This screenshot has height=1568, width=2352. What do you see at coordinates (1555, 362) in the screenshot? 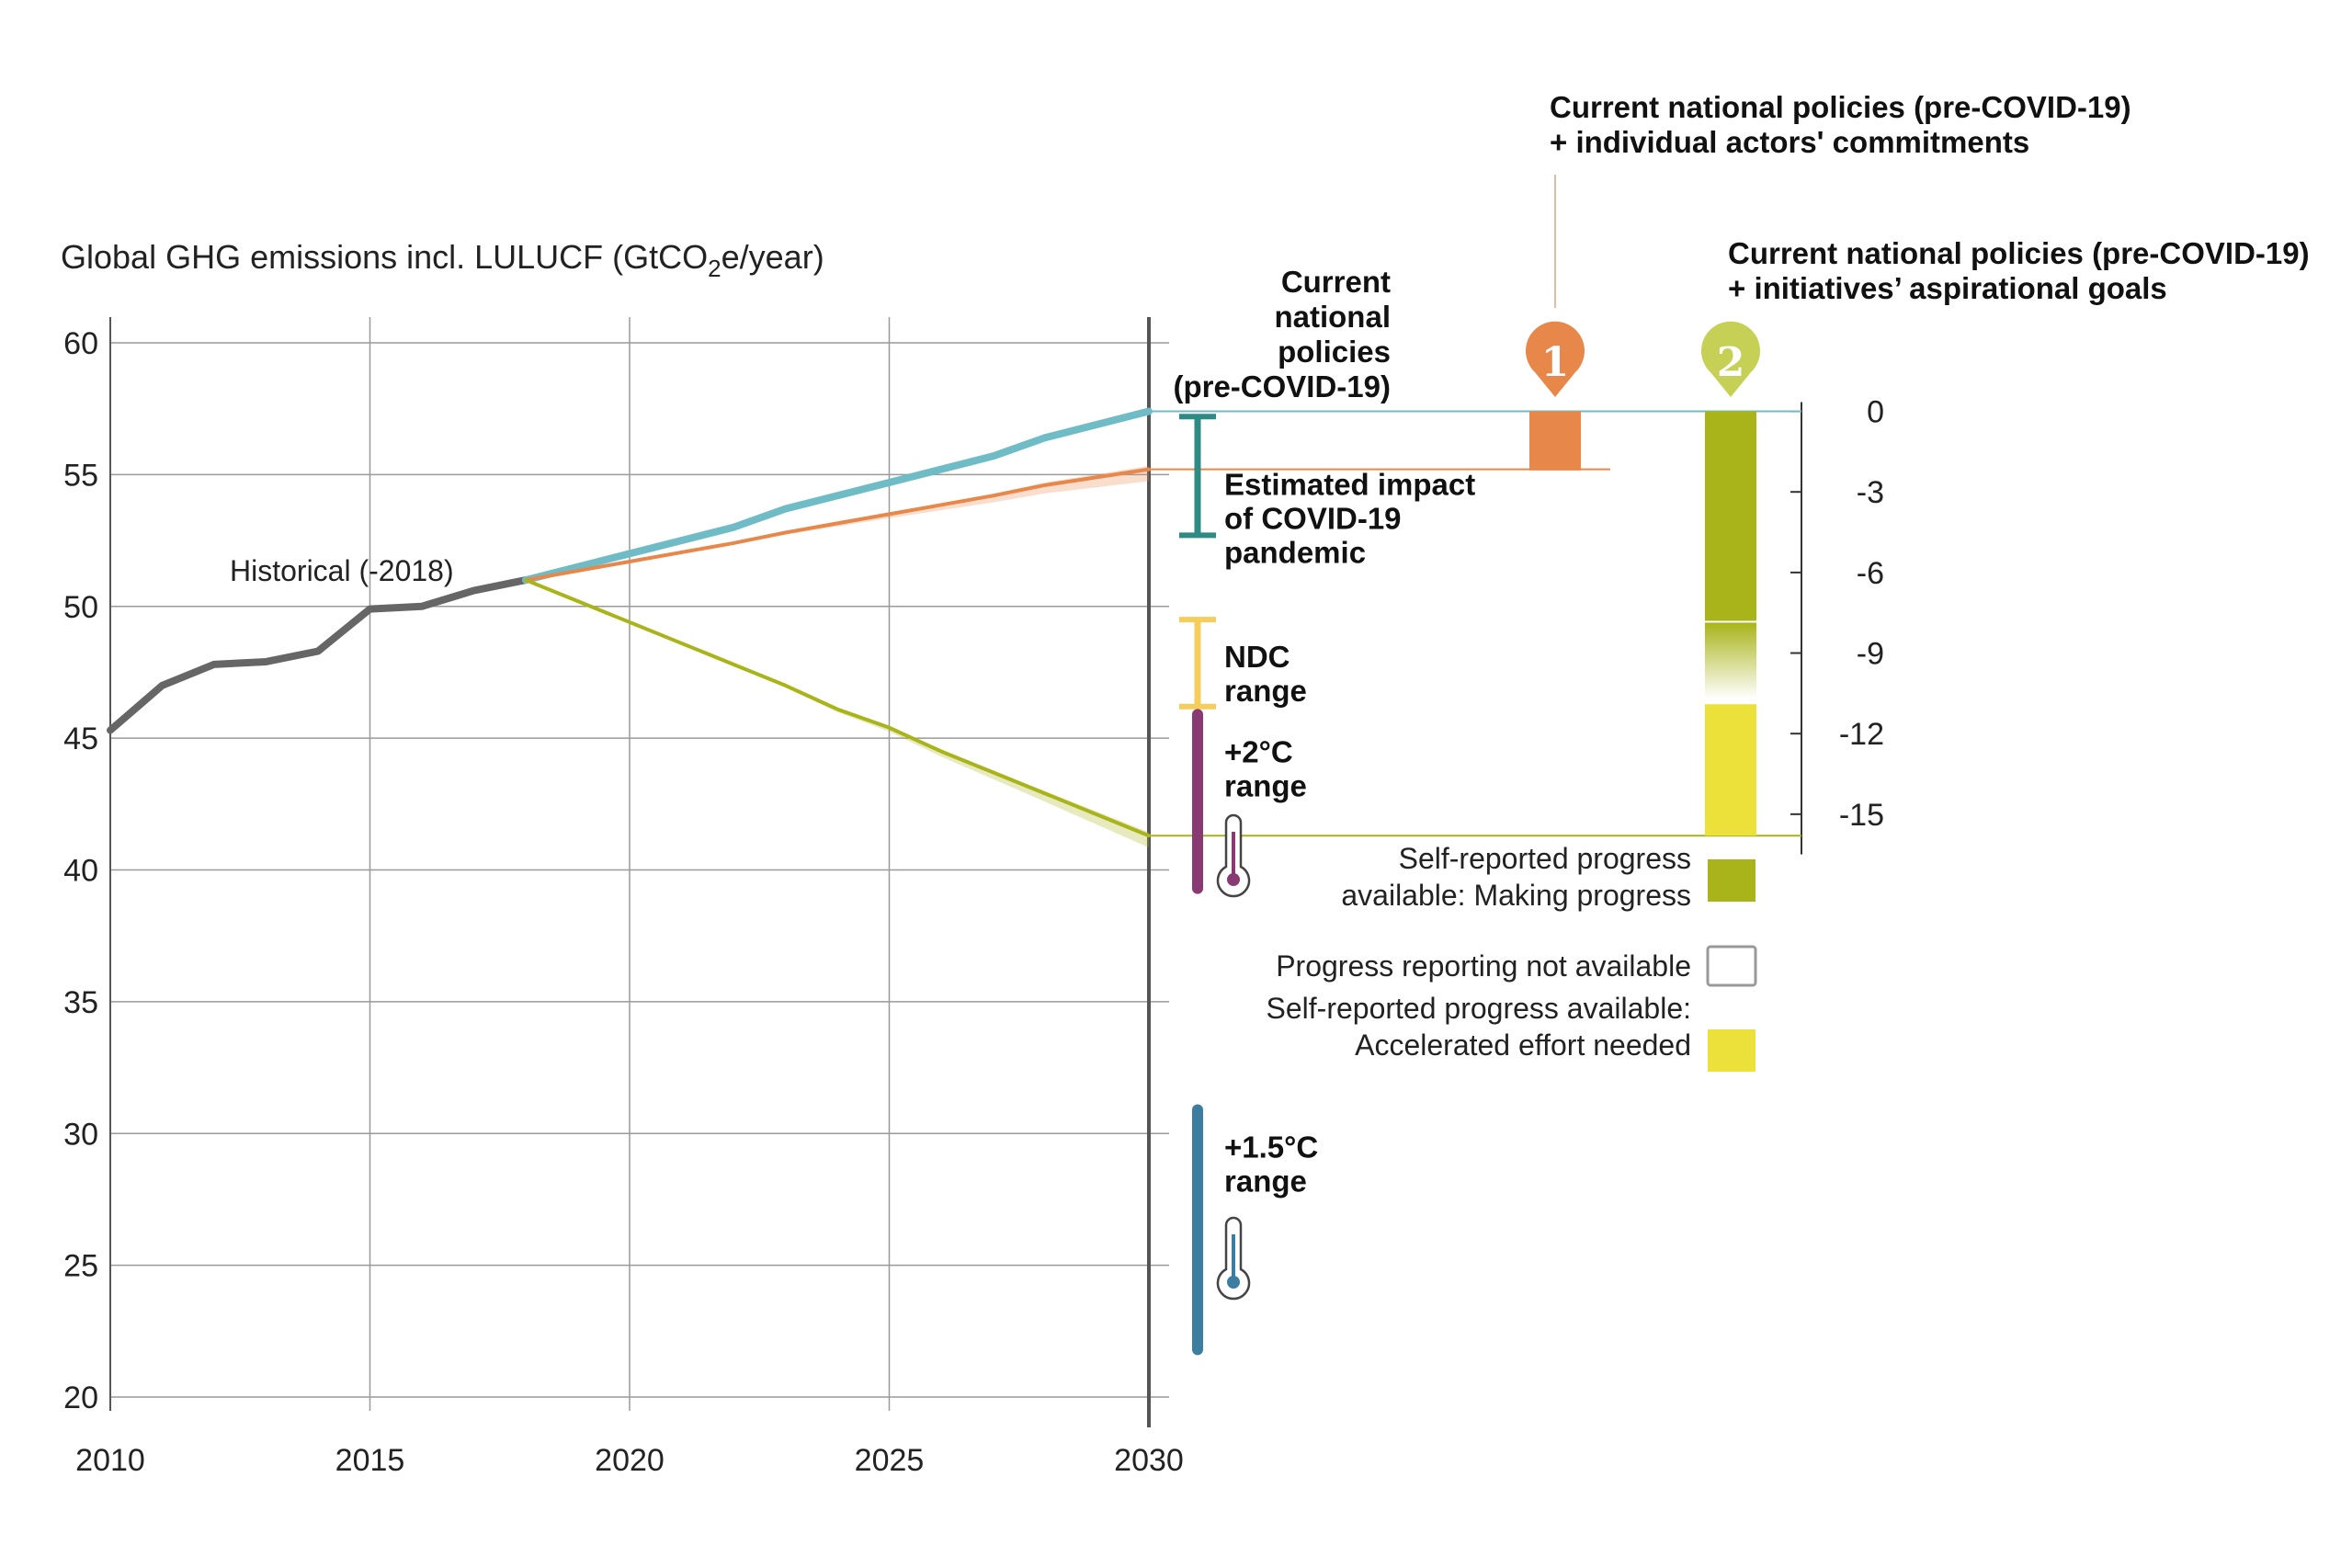
I see `scenario1-number: 1` at bounding box center [1555, 362].